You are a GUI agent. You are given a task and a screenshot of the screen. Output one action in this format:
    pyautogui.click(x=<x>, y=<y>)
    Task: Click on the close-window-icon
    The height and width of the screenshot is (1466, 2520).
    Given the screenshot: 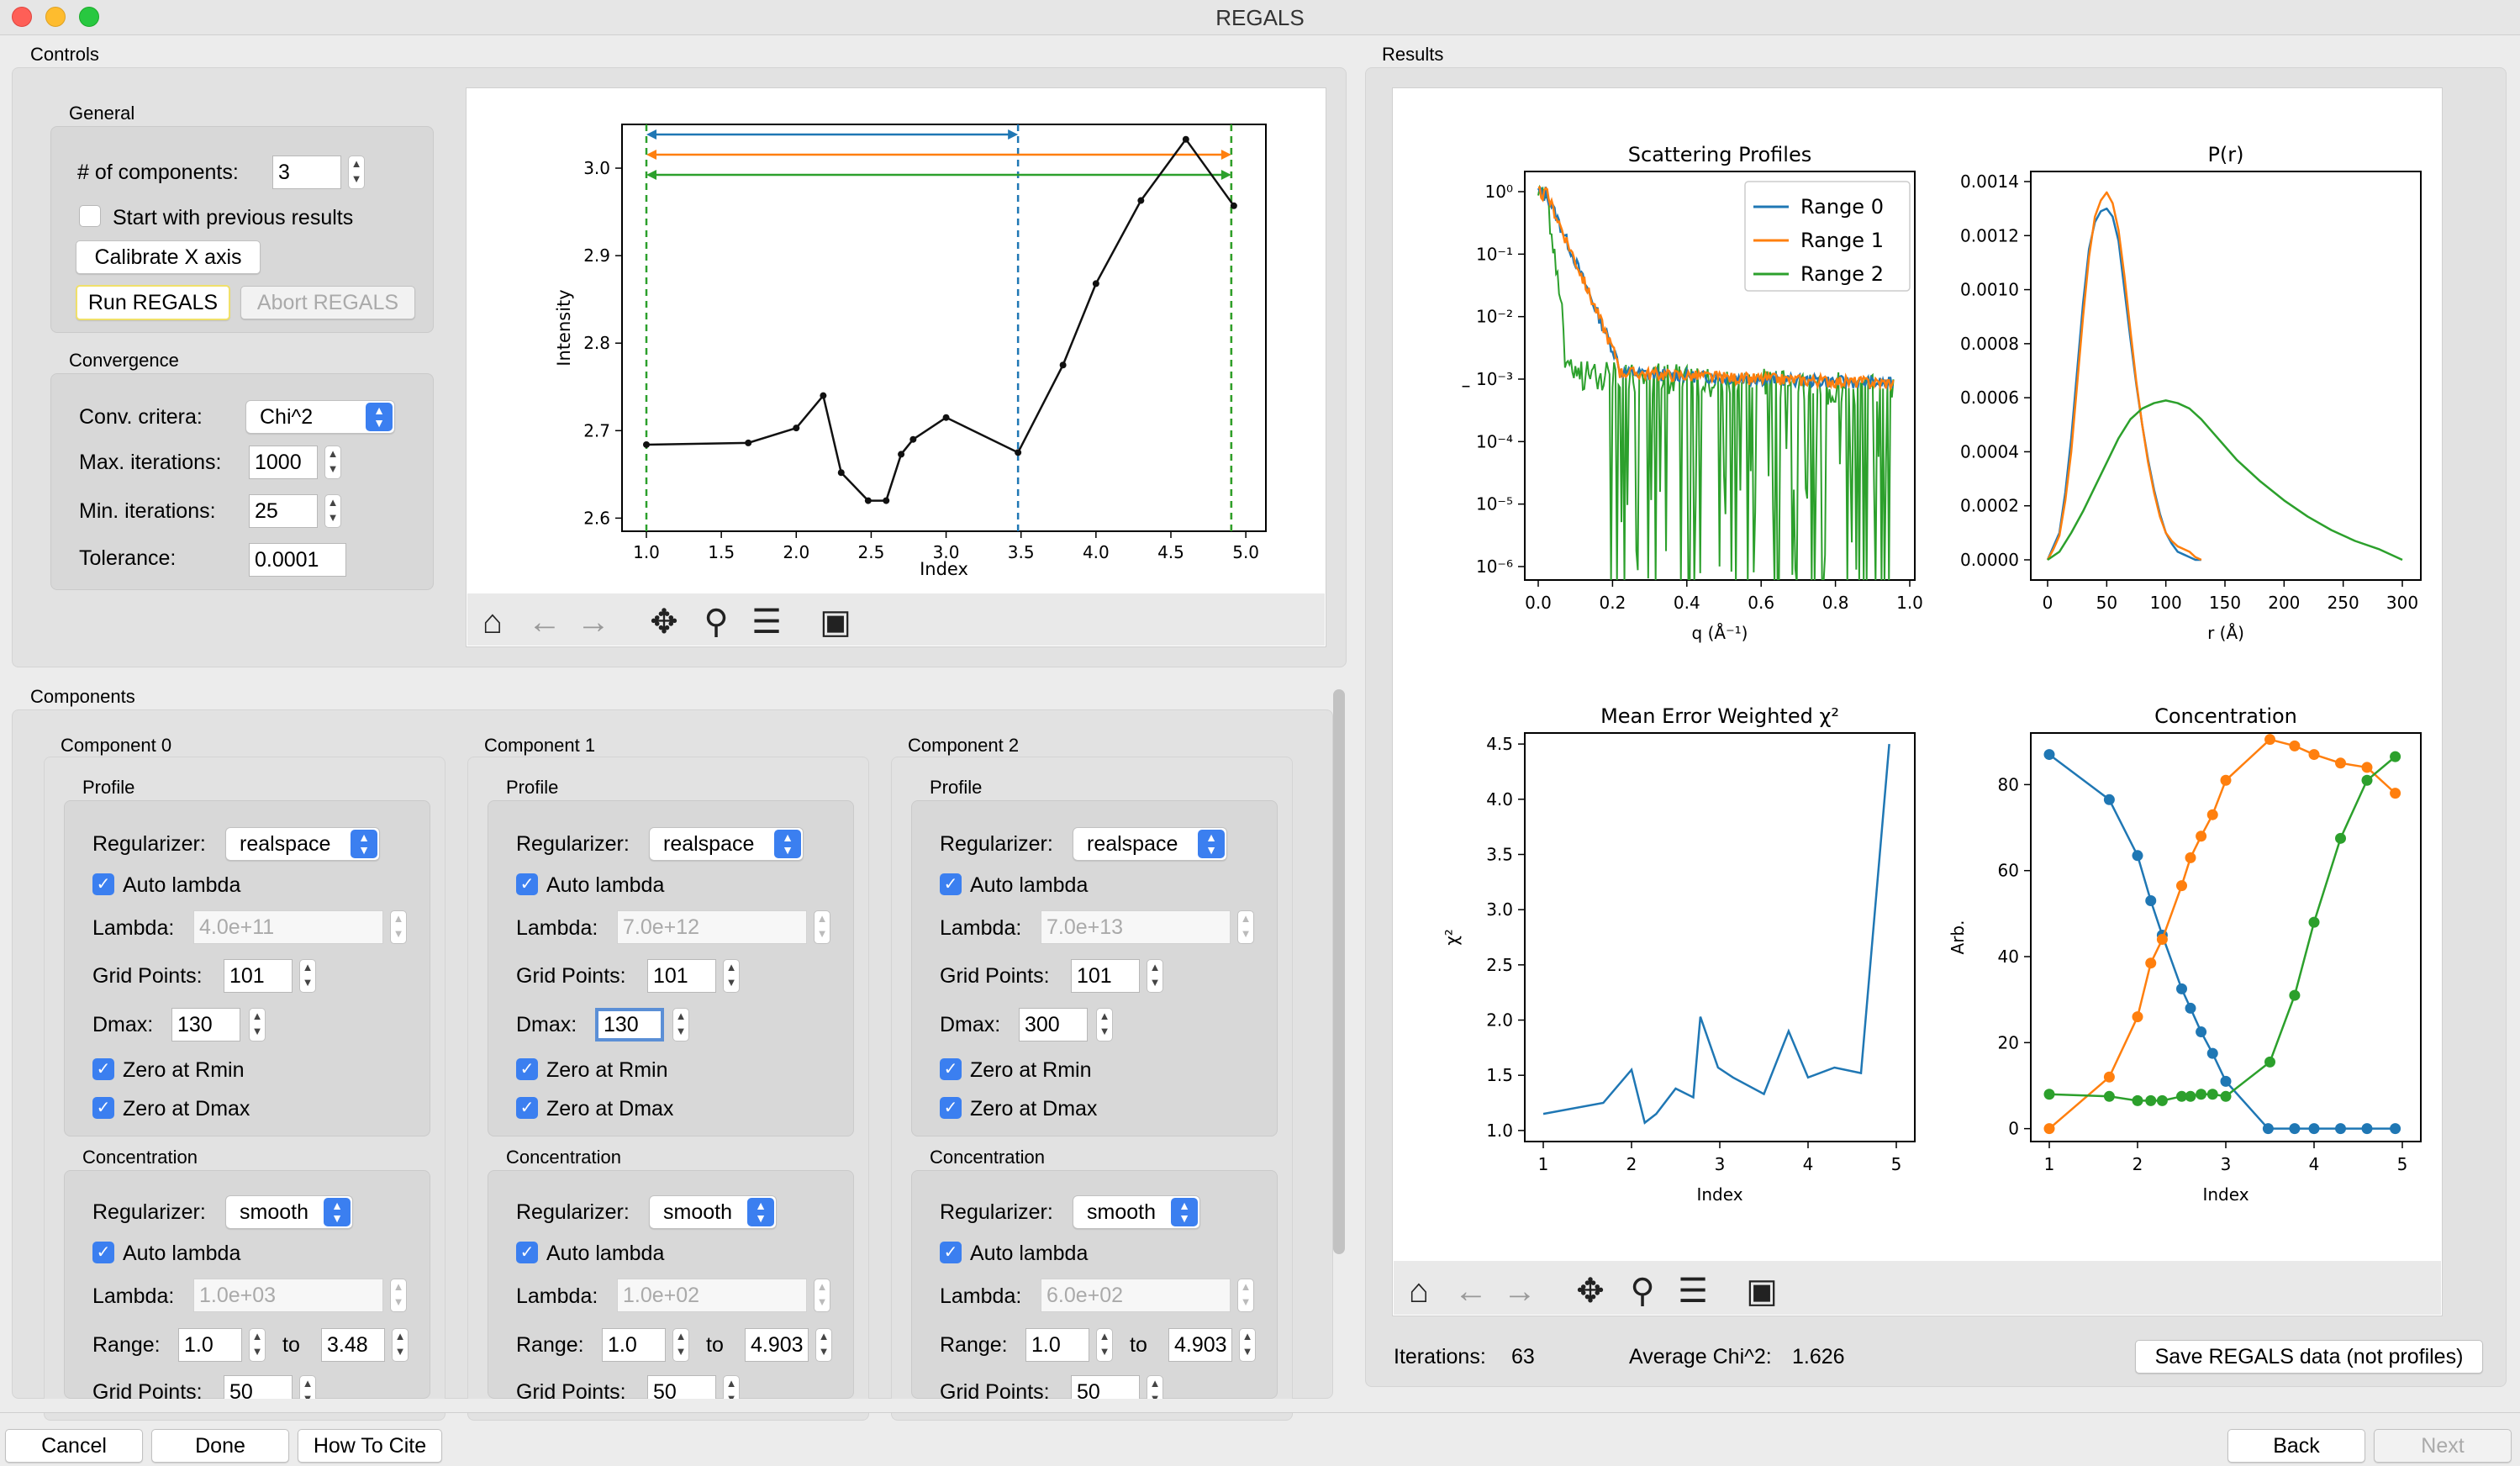 What is the action you would take?
    pyautogui.click(x=22, y=17)
    